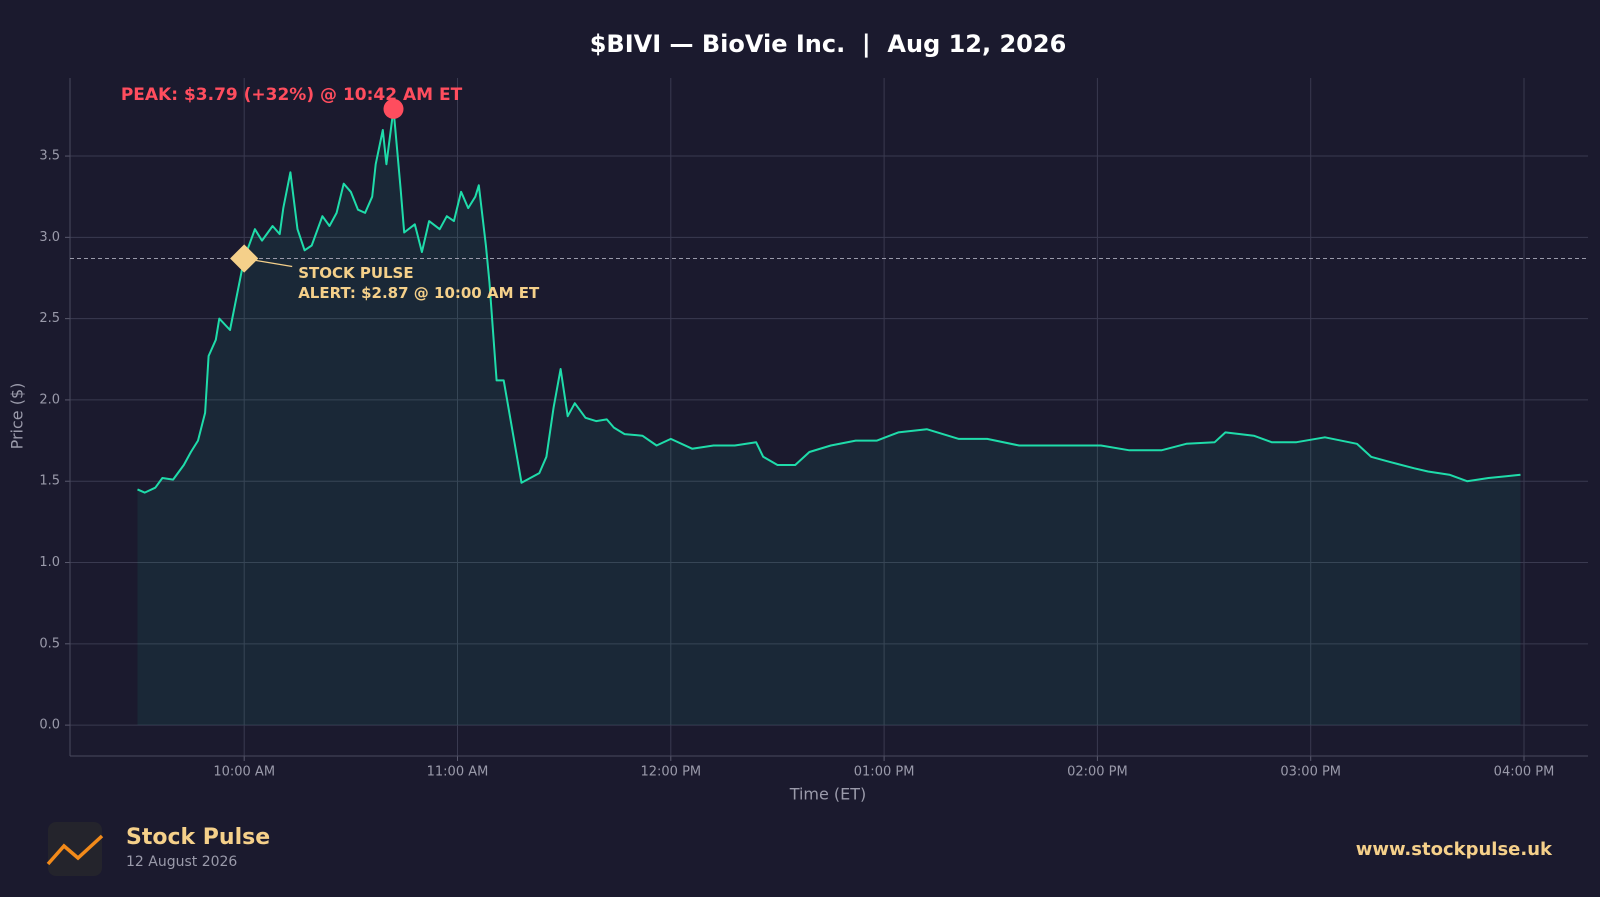  What do you see at coordinates (244, 772) in the screenshot?
I see `x-tick-label: 10:00 AM` at bounding box center [244, 772].